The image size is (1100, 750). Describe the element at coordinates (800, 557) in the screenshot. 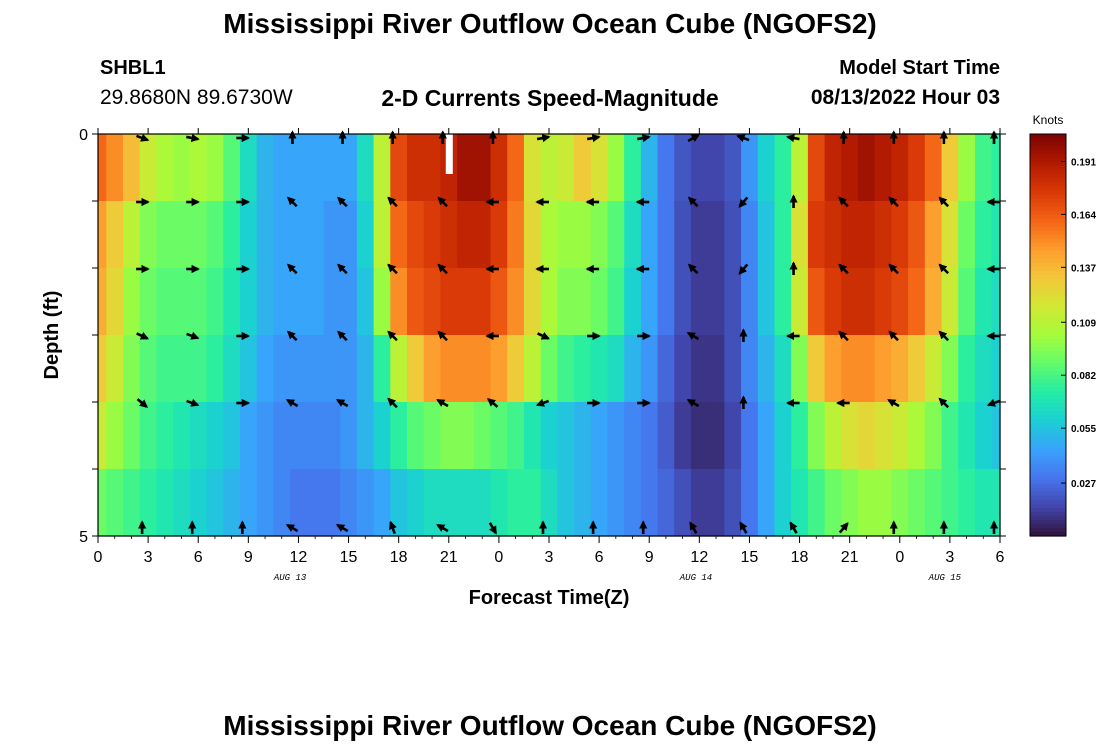

I see `x-tick-label: 18` at that location.